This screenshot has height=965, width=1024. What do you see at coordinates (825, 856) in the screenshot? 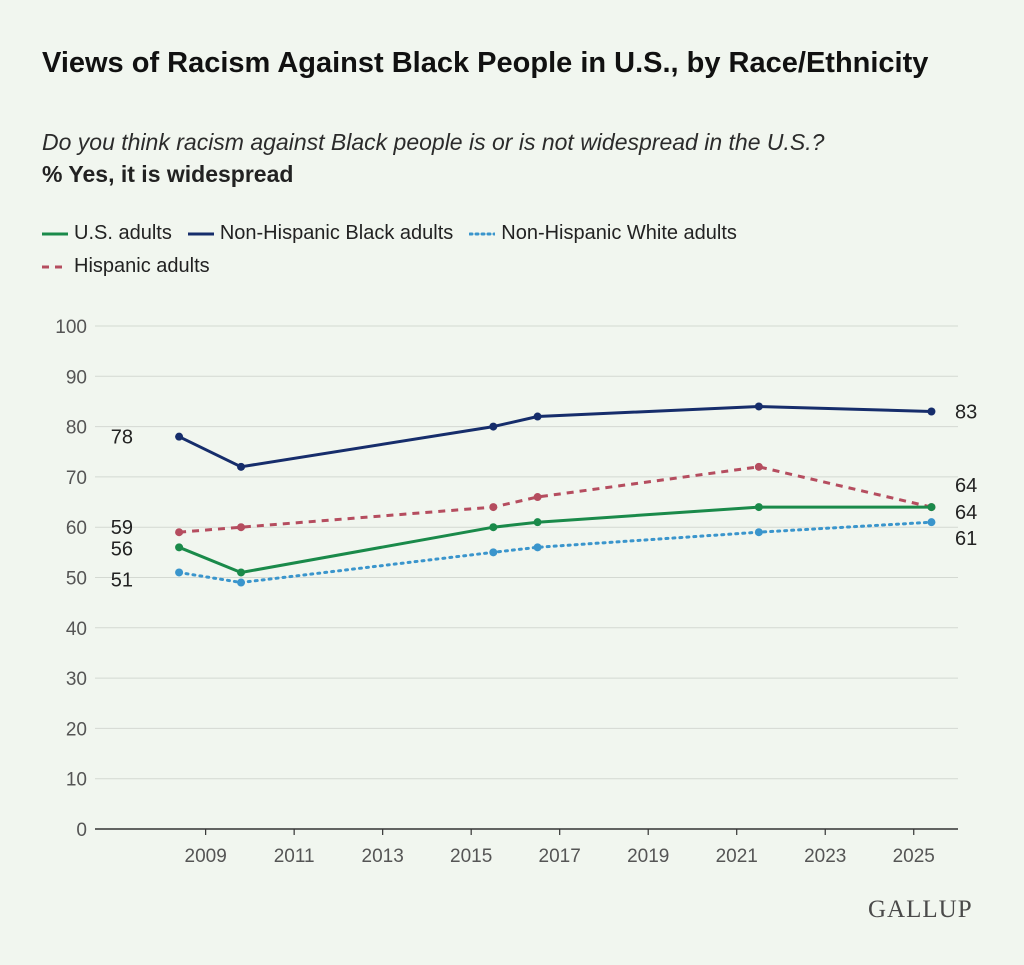
I see `x-tick-label-2023: 2023` at bounding box center [825, 856].